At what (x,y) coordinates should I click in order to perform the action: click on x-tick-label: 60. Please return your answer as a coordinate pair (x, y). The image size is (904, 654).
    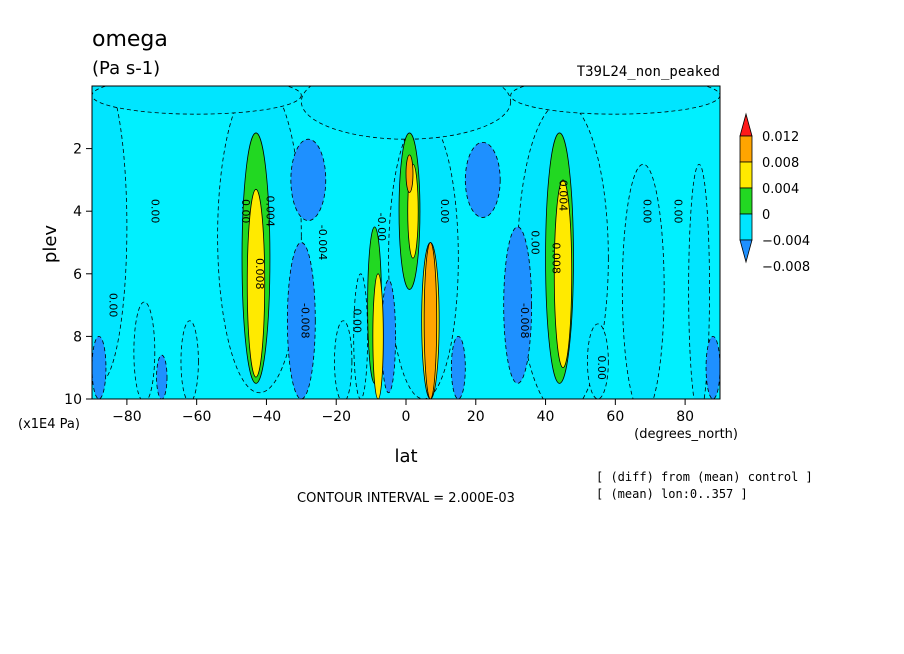
    Looking at the image, I should click on (615, 417).